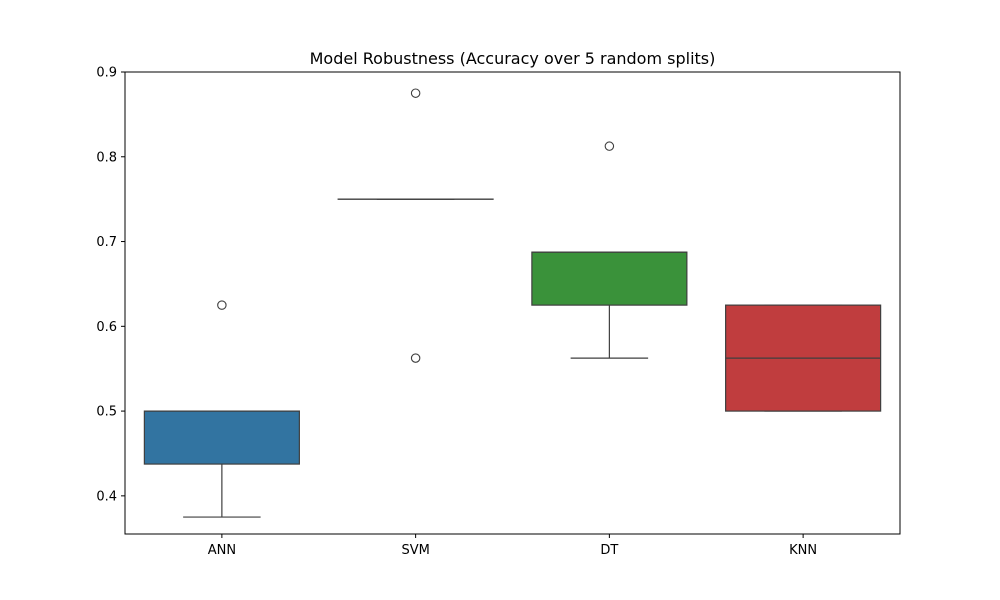 This screenshot has width=1000, height=600. I want to click on box-dt, so click(609, 278).